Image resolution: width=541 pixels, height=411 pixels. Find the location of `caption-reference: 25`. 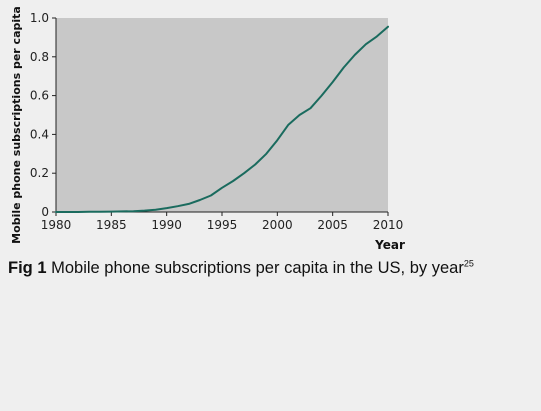

caption-reference: 25 is located at coordinates (468, 263).